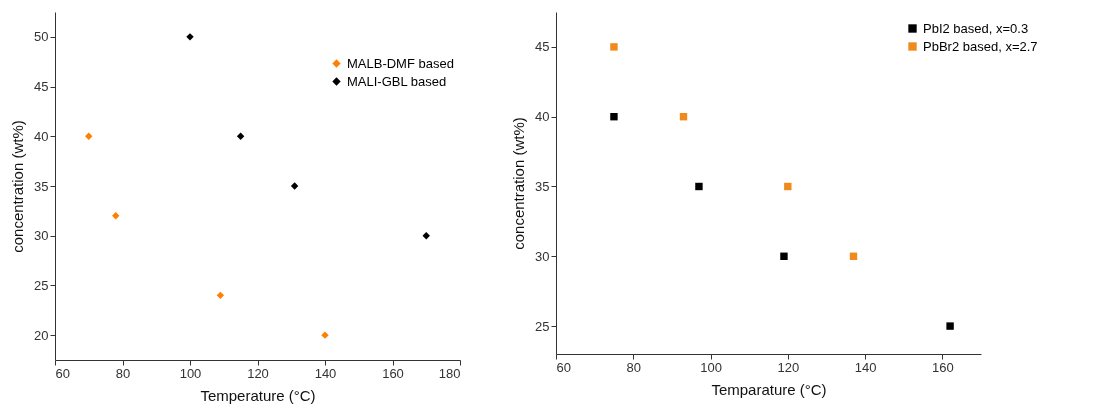 The height and width of the screenshot is (418, 1120). Describe the element at coordinates (41, 37) in the screenshot. I see `y-tick-label: 50` at that location.